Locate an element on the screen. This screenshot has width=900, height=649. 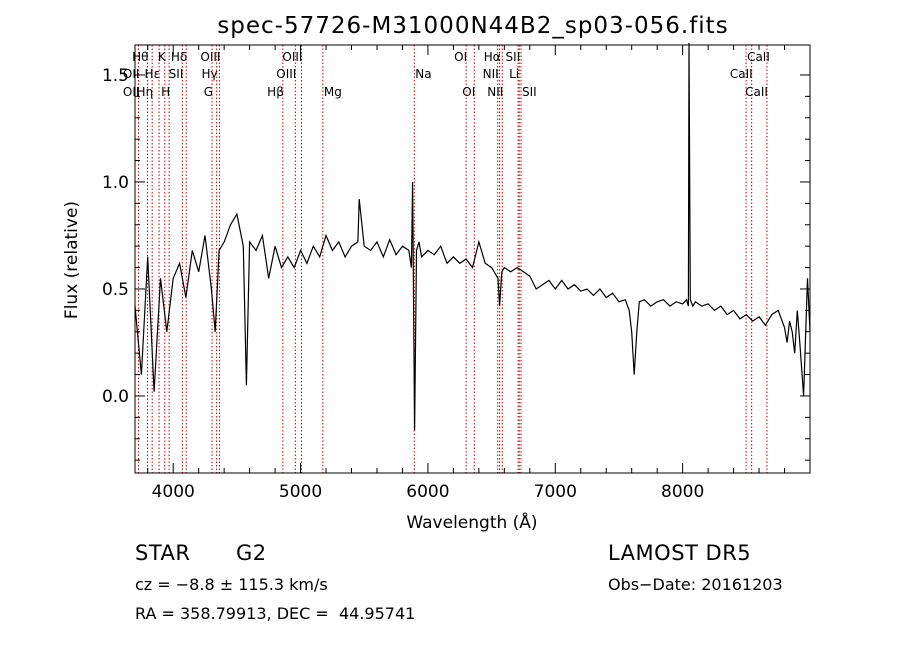
x-tick-label: 7000 is located at coordinates (555, 492).